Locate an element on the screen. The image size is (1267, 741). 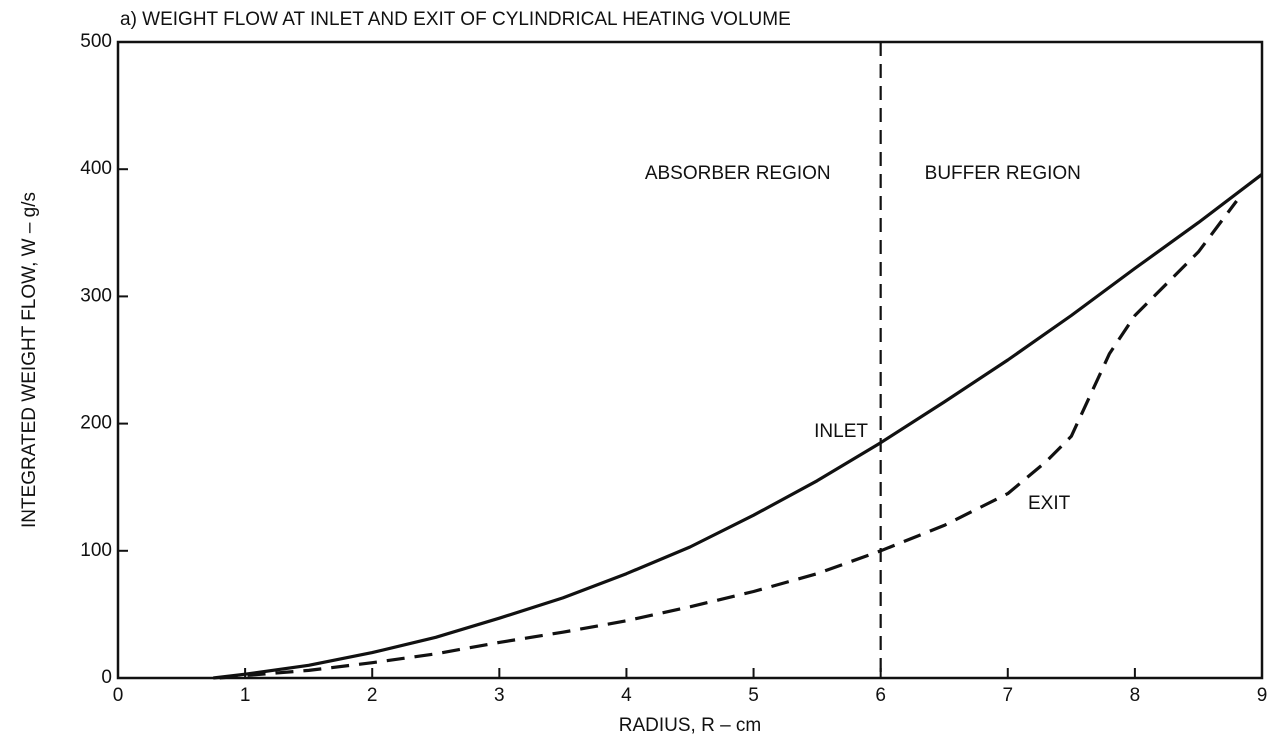
x-tick-label: 7 is located at coordinates (1007, 695).